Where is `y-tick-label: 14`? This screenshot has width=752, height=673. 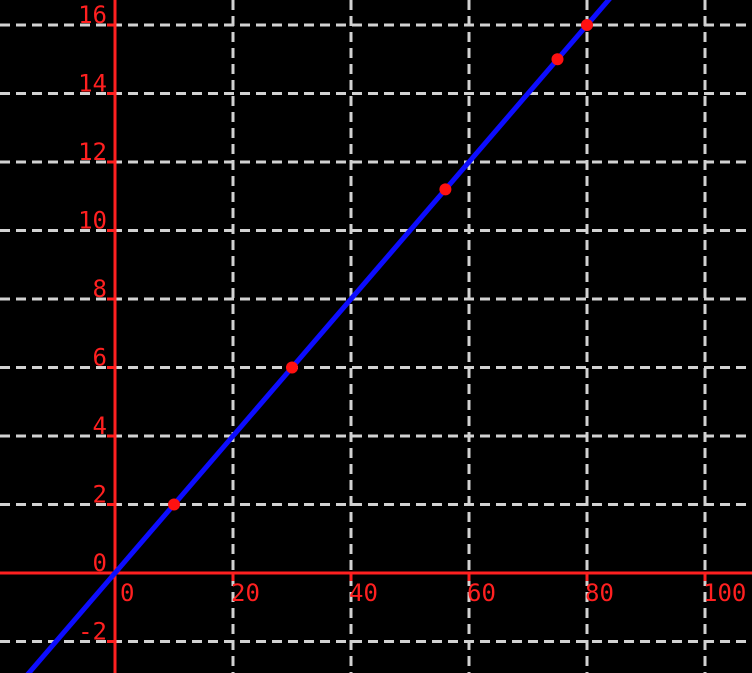 y-tick-label: 14 is located at coordinates (92, 84).